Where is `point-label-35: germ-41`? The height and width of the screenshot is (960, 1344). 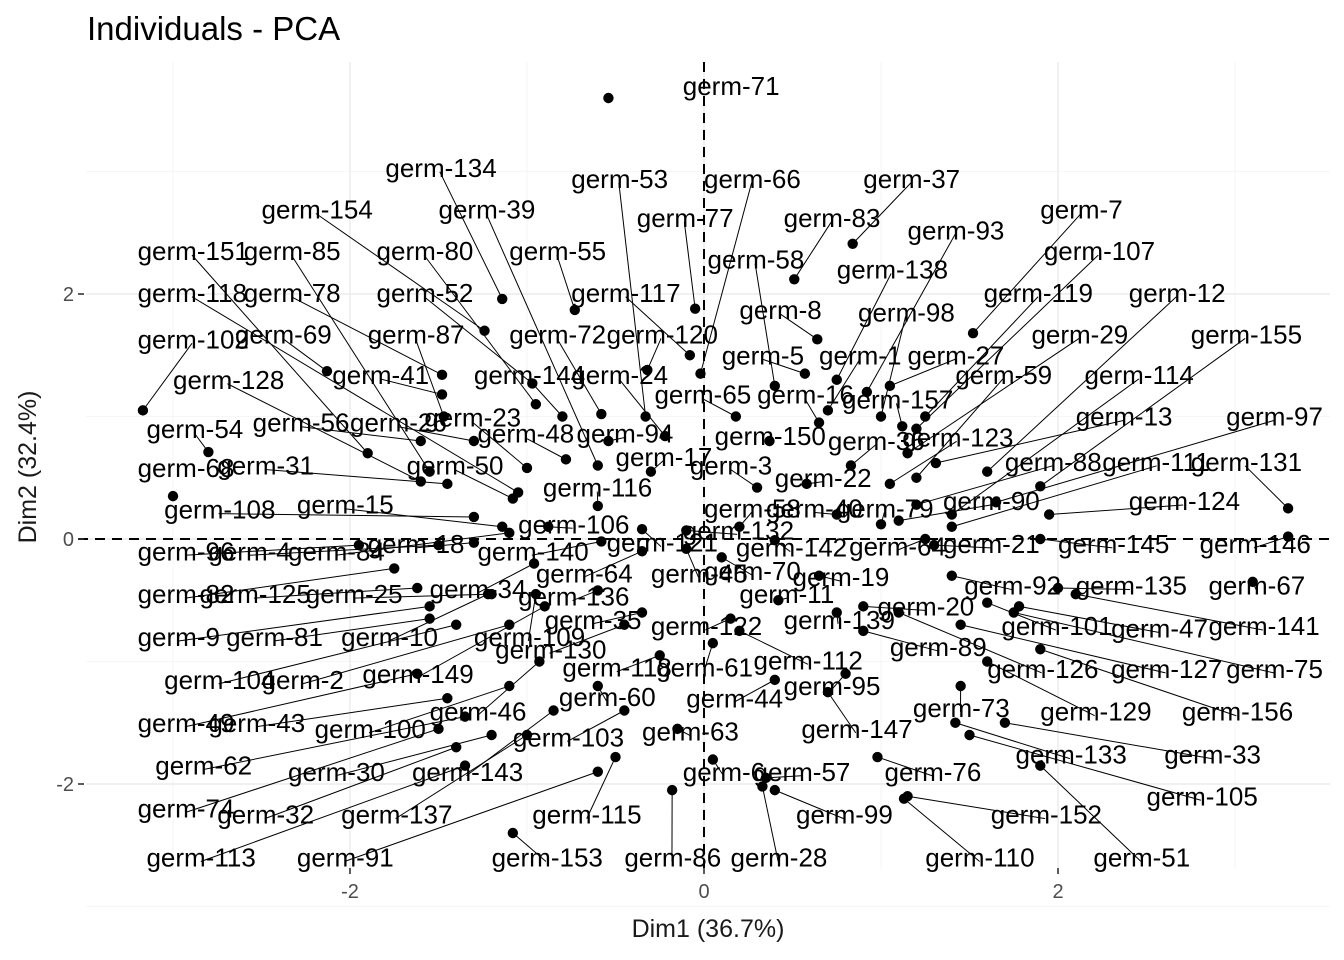
point-label-35: germ-41 is located at coordinates (380, 375).